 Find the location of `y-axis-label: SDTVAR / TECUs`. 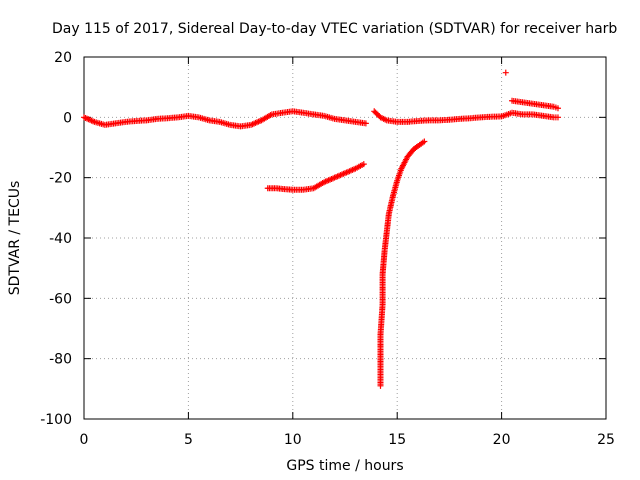

y-axis-label: SDTVAR / TECUs is located at coordinates (15, 238).